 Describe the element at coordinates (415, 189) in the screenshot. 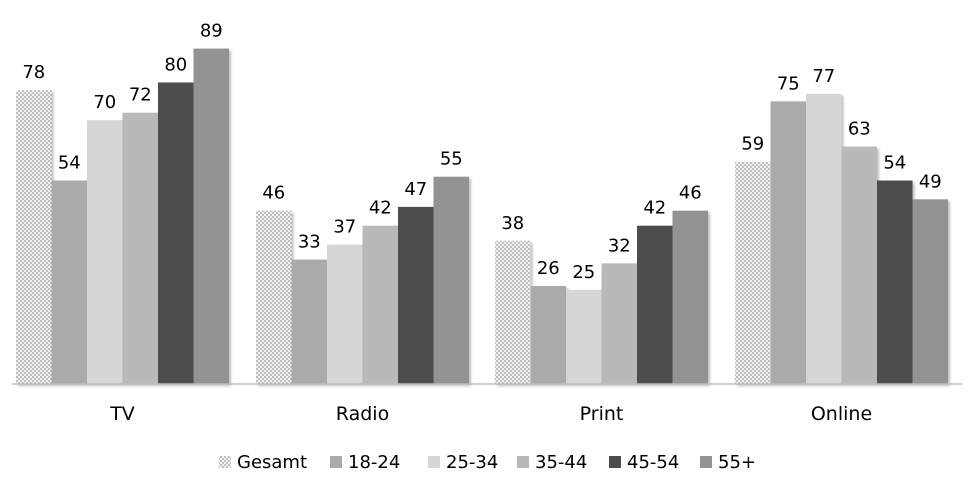

I see `data-label: 47` at that location.